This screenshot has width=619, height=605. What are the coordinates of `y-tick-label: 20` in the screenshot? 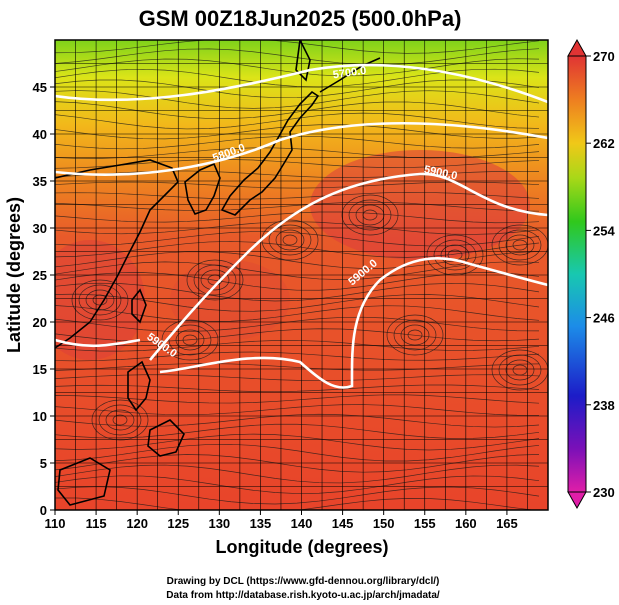 It's located at (40, 322).